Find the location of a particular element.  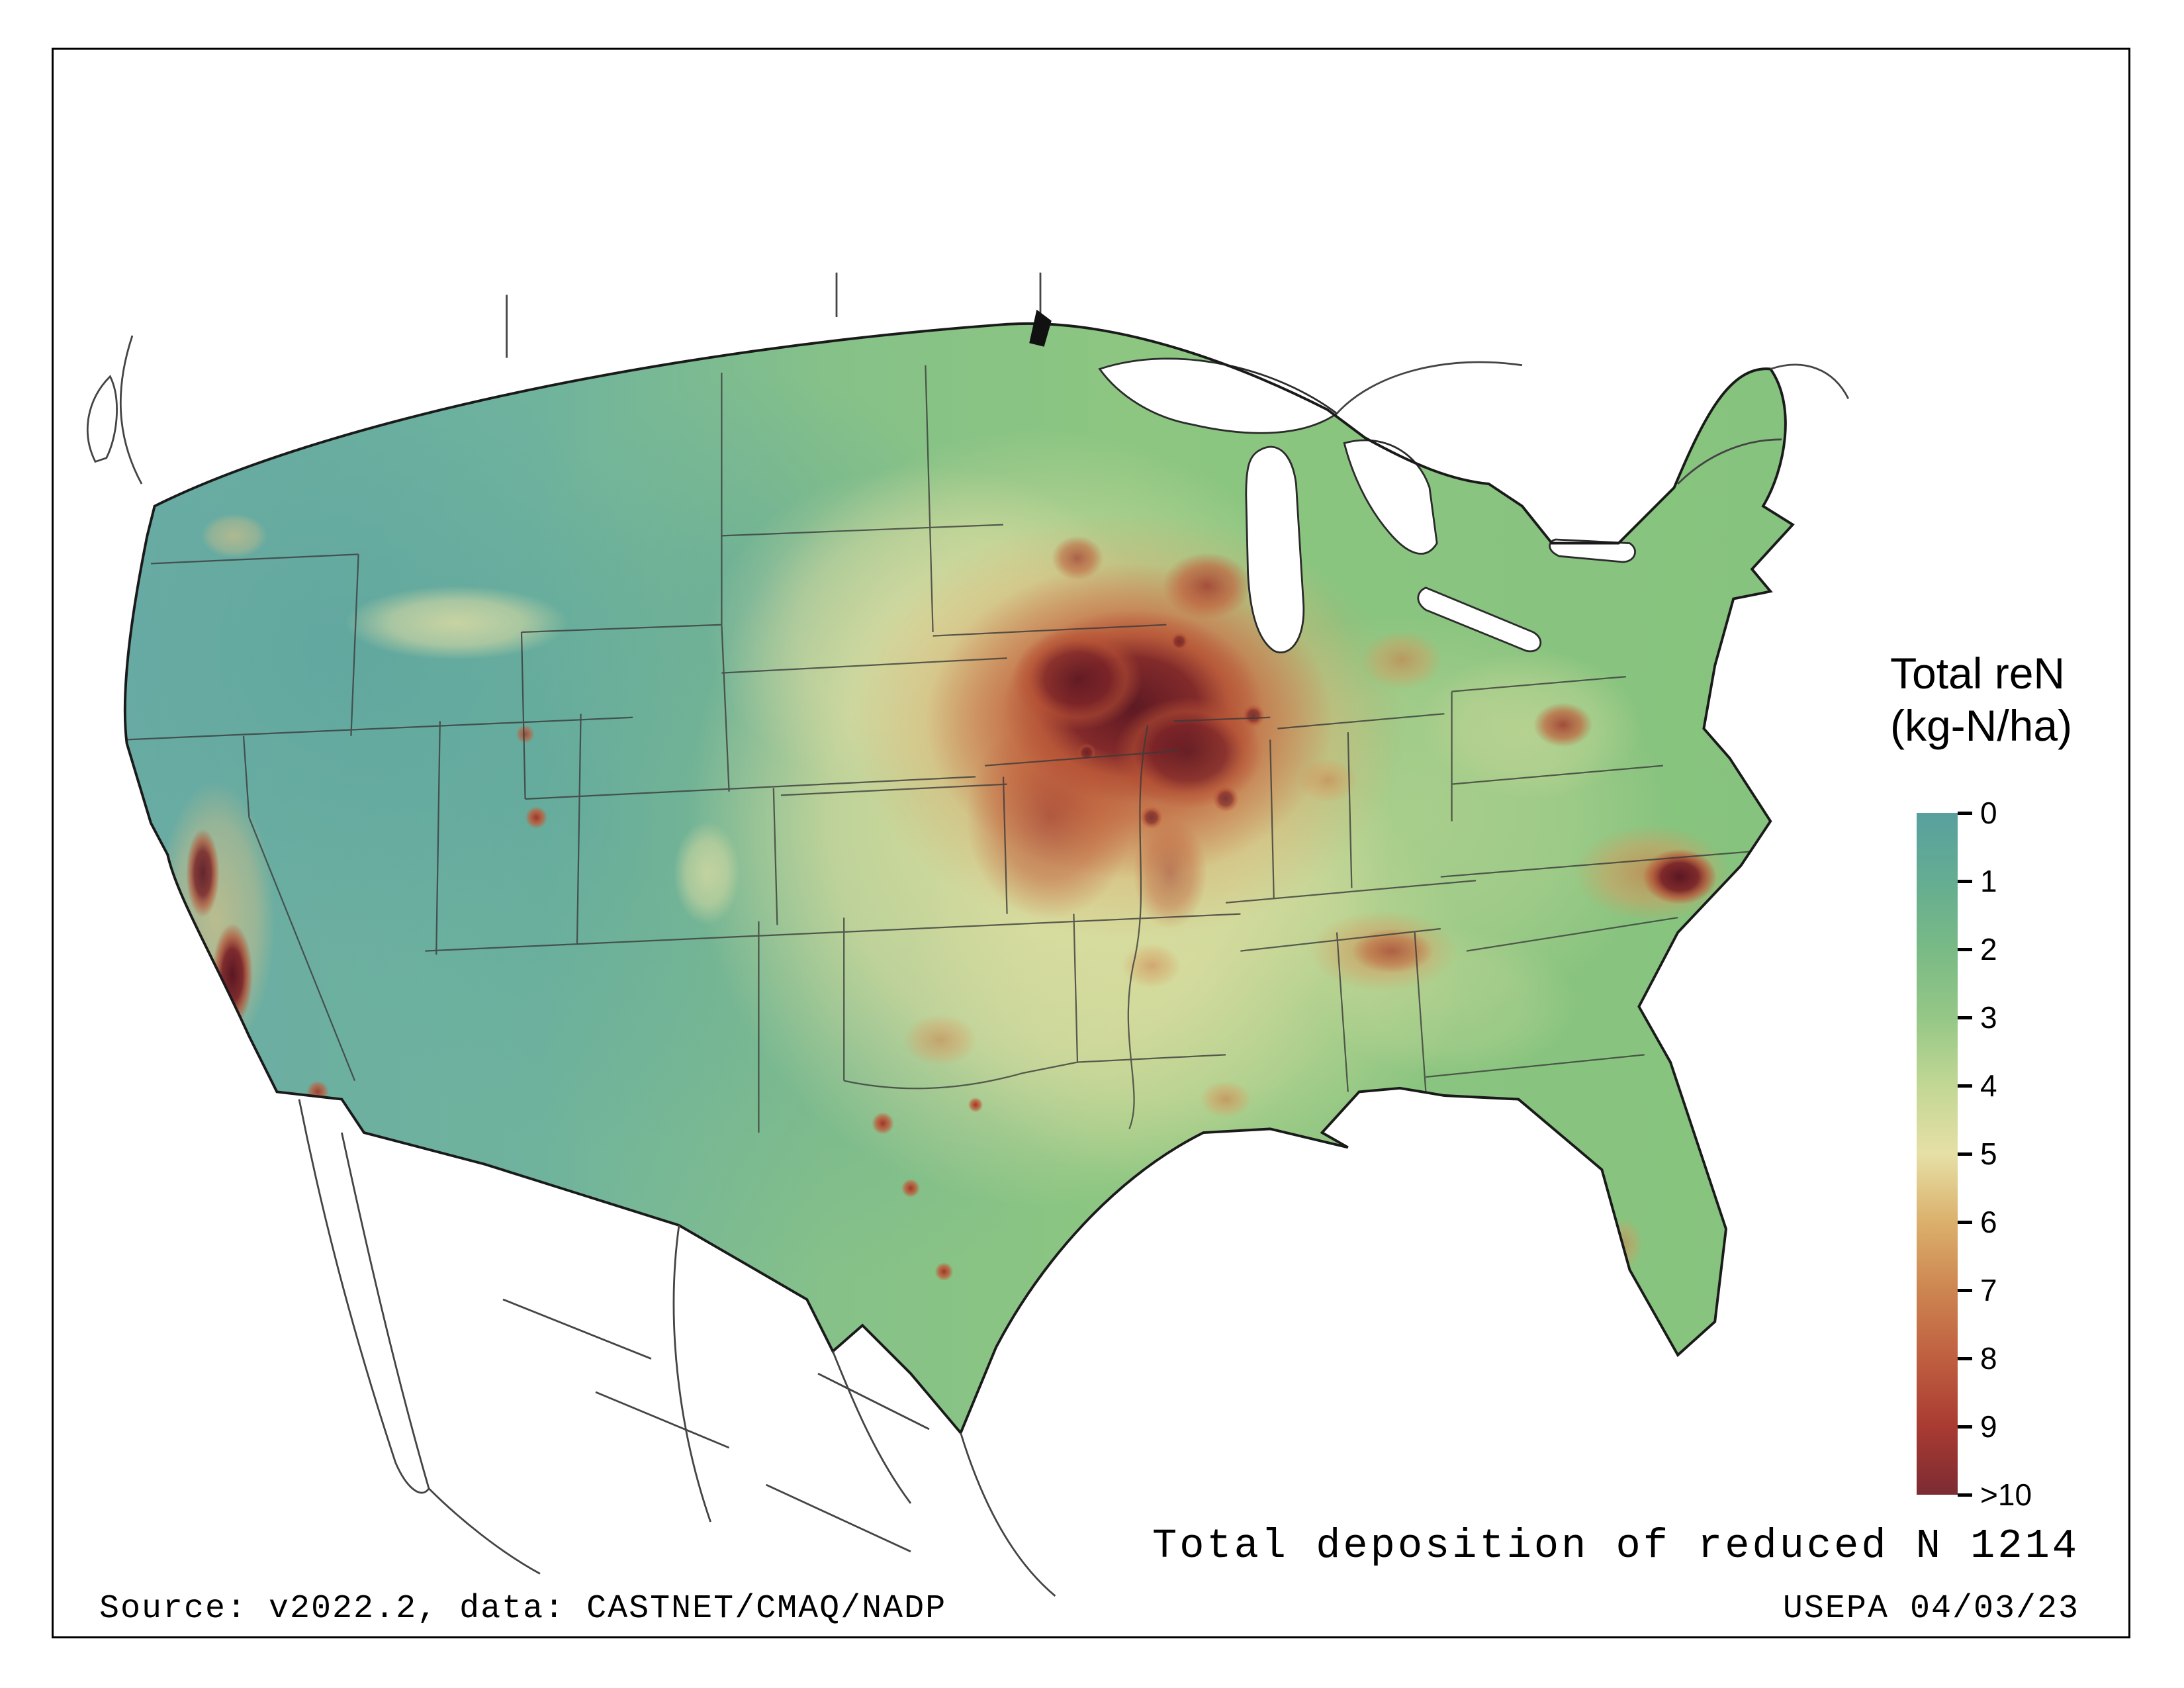

tick-label: 6 is located at coordinates (1988, 1222).